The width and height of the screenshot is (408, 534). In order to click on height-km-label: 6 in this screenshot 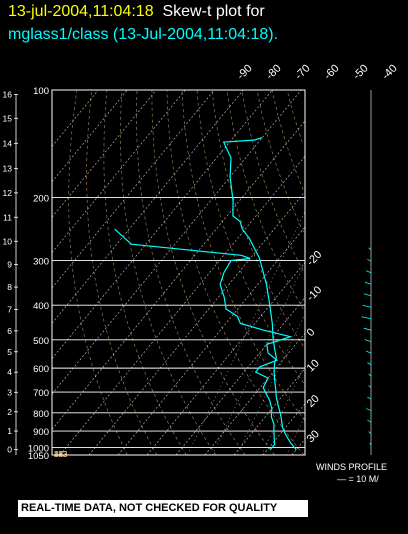, I will do `click(9, 331)`.